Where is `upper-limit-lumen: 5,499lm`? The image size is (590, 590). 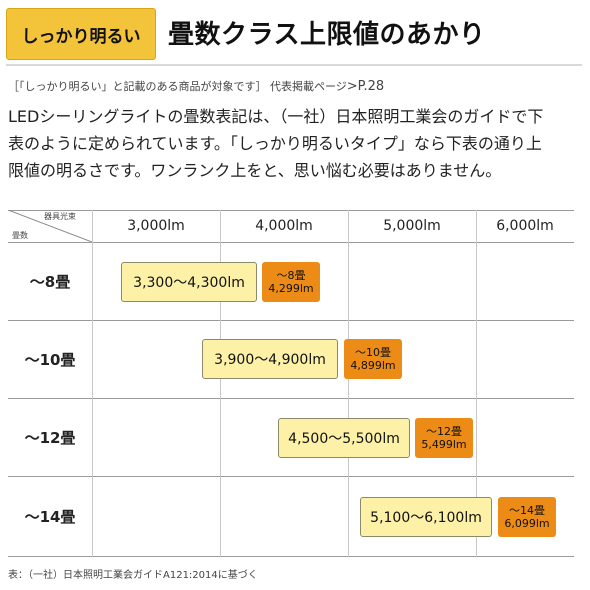
upper-limit-lumen: 5,499lm is located at coordinates (444, 444).